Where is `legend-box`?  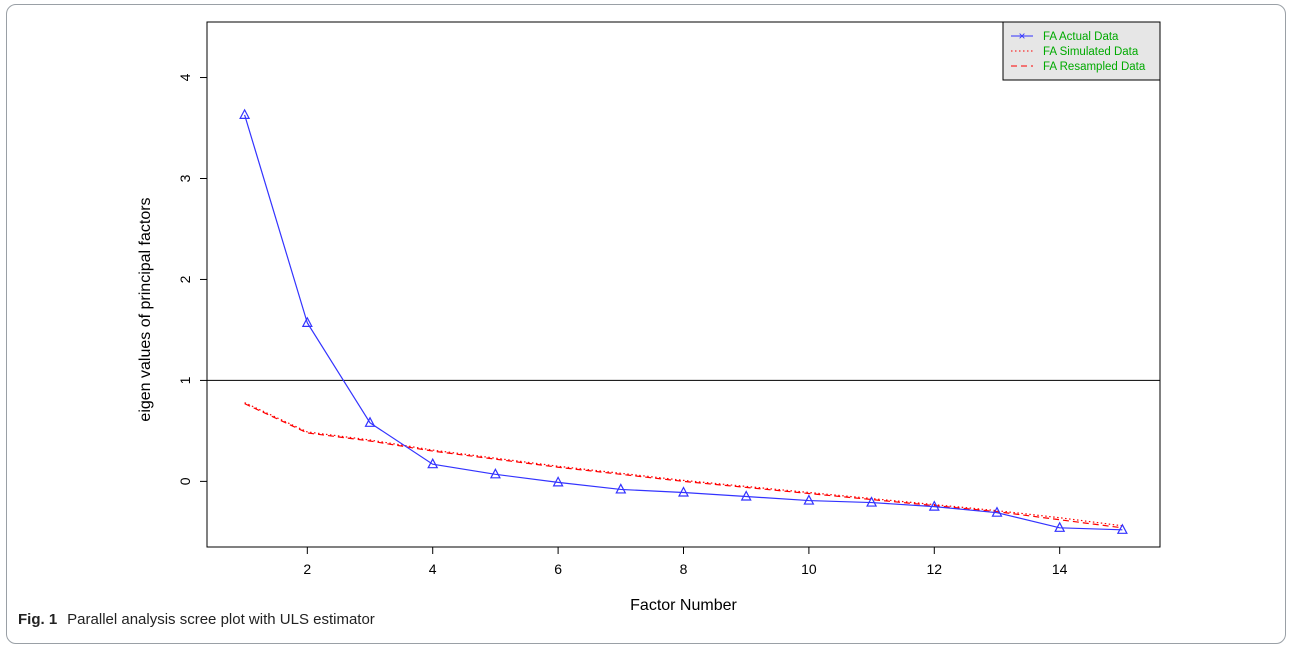 legend-box is located at coordinates (1081, 51).